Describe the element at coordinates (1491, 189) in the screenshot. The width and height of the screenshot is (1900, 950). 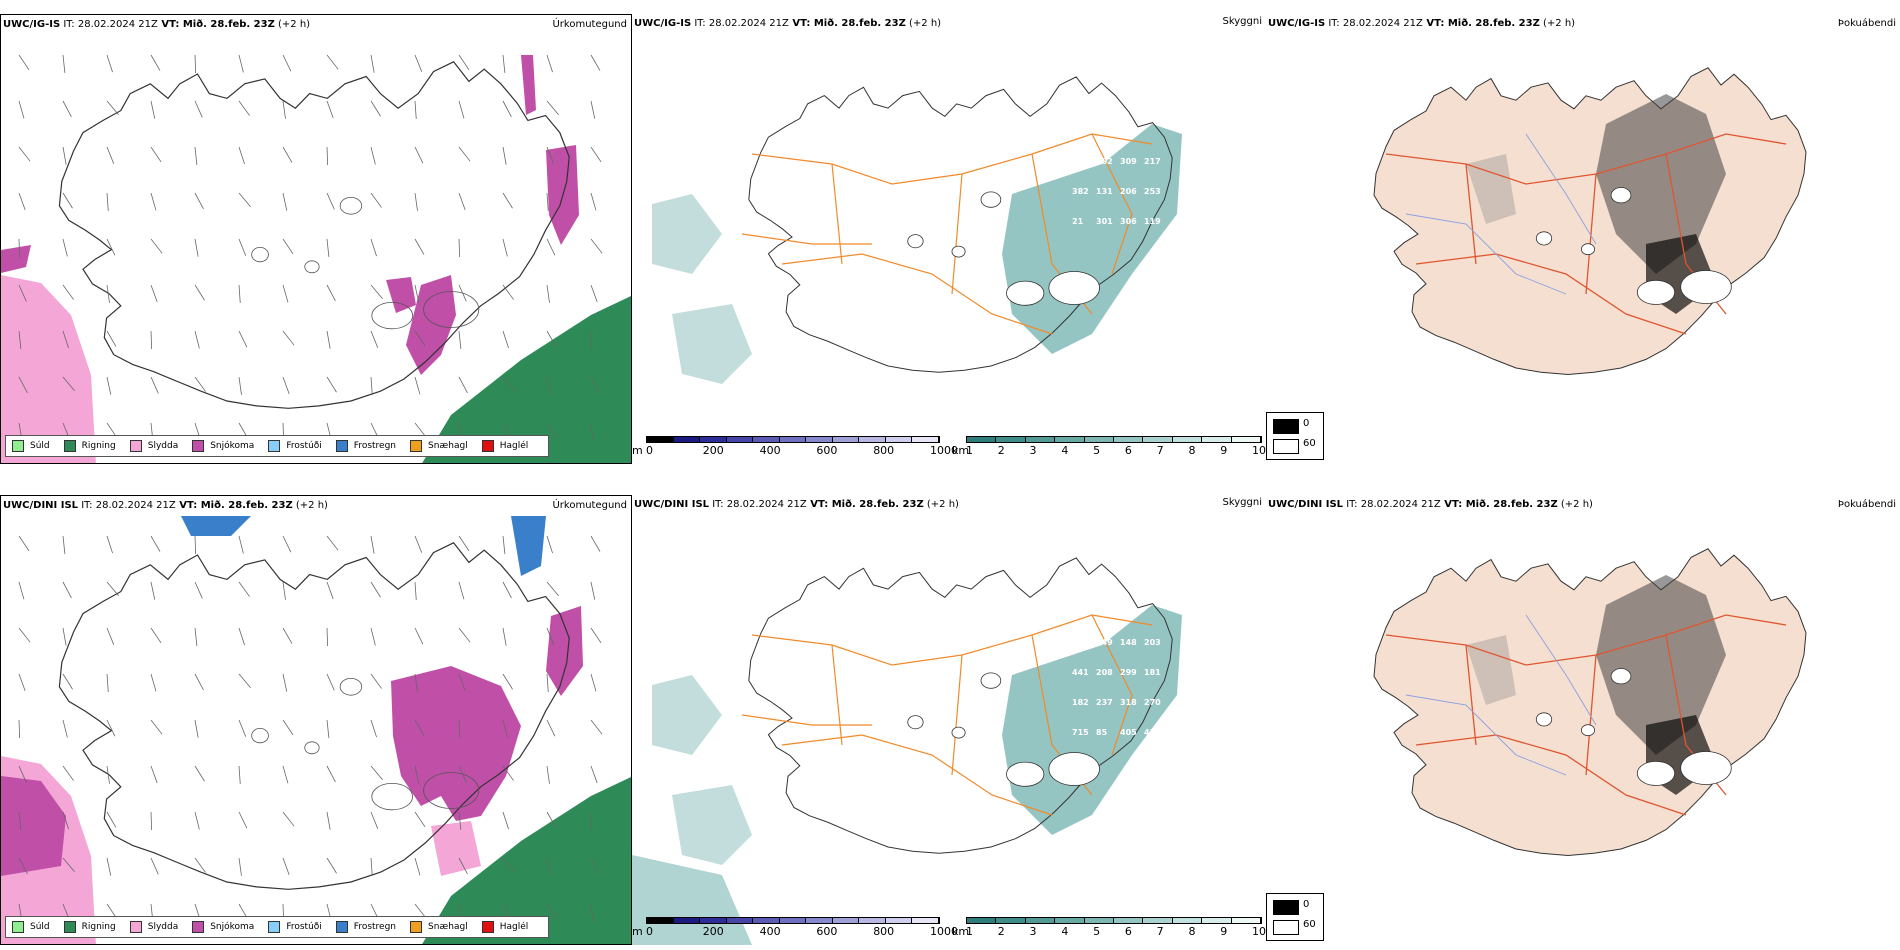
I see `fog-area` at that location.